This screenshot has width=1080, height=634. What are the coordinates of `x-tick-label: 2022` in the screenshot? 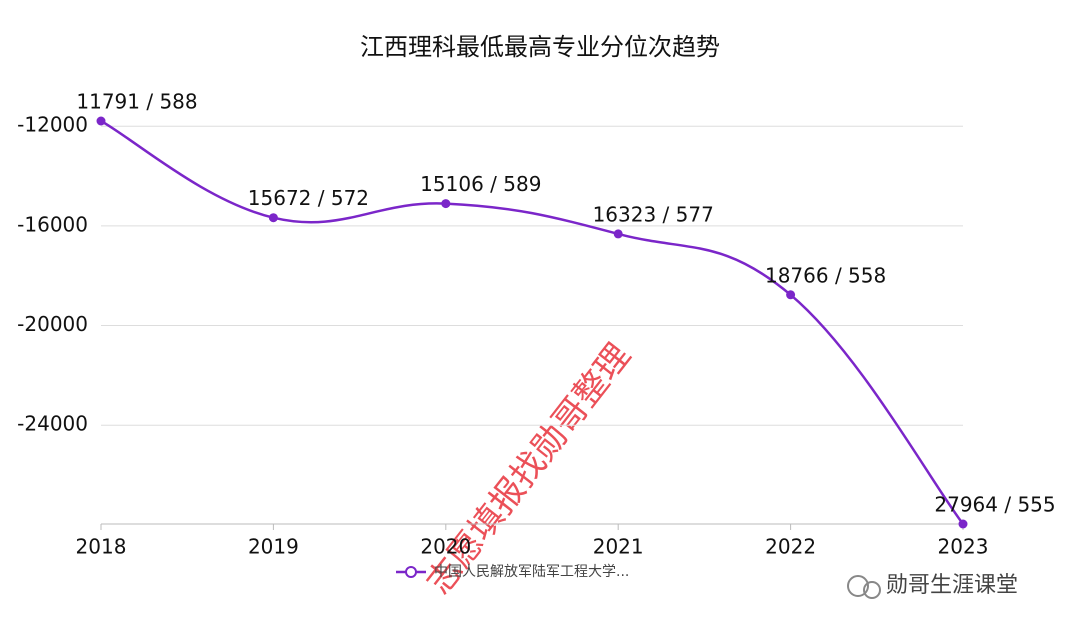 It's located at (790, 547).